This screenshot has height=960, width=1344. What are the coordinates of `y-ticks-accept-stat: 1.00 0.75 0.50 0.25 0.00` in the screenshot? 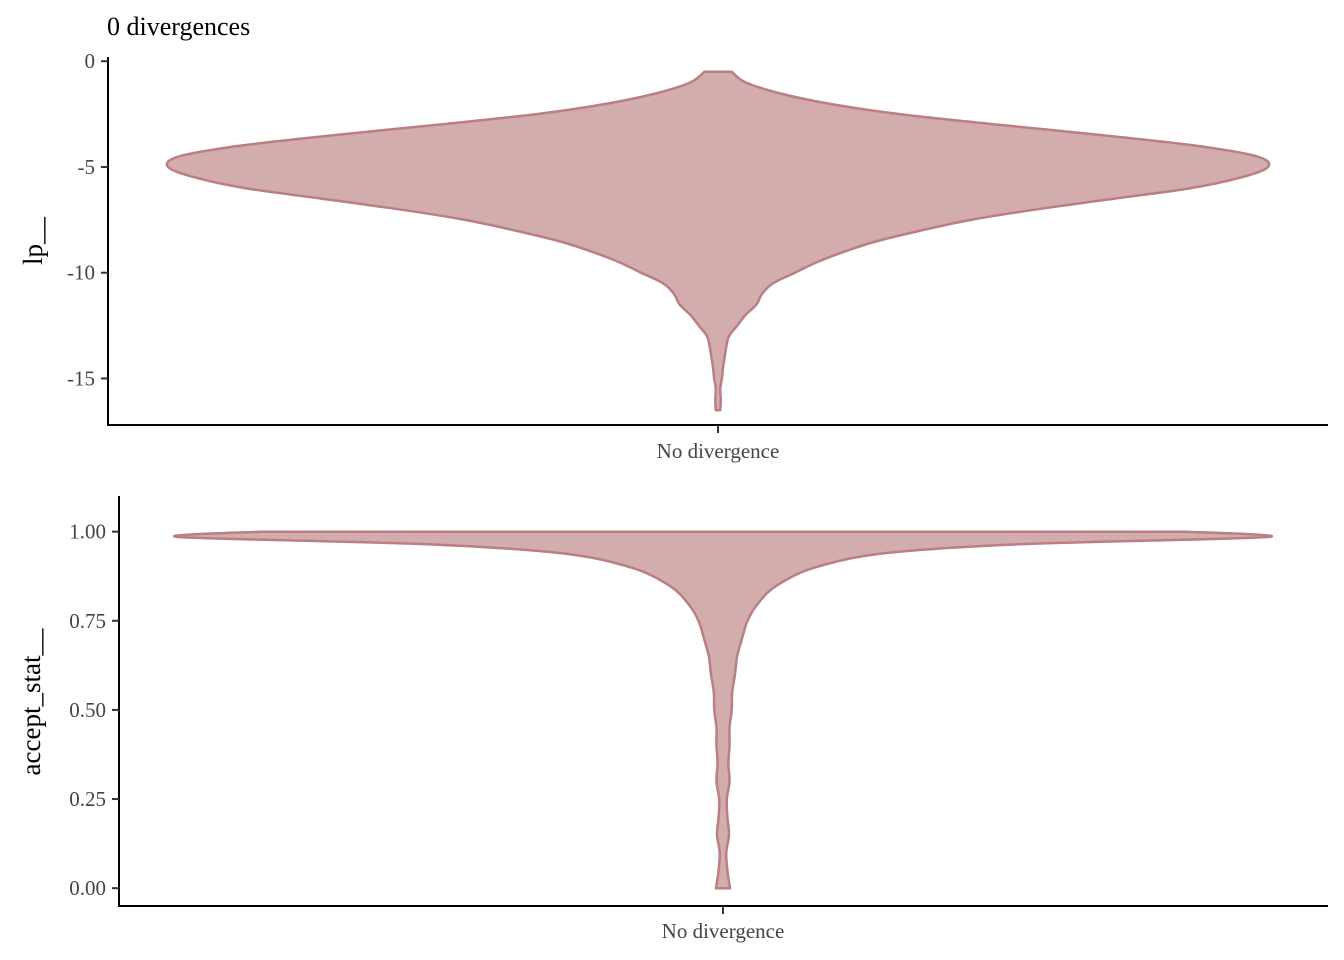 It's located at (94, 710).